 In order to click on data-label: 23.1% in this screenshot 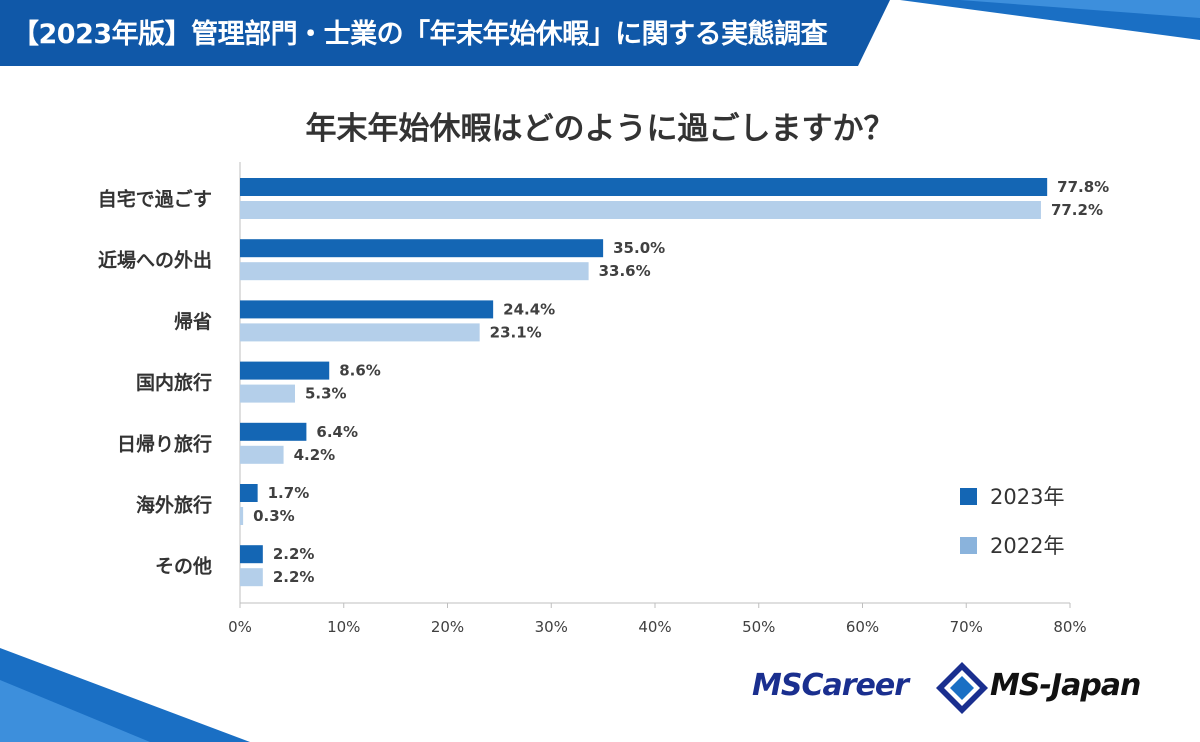, I will do `click(516, 332)`.